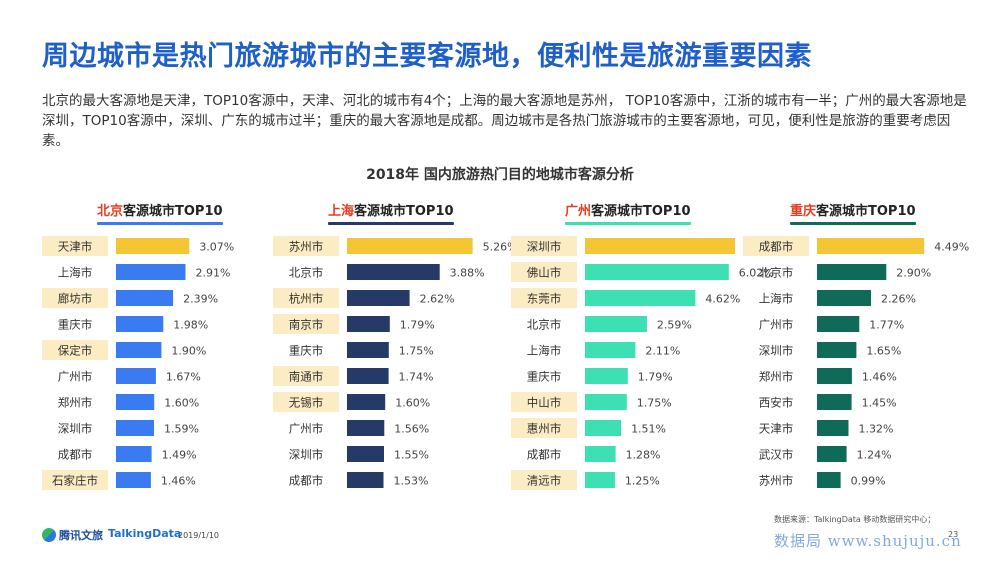 Image resolution: width=1000 pixels, height=563 pixels. I want to click on value-label: 2.11%, so click(662, 351).